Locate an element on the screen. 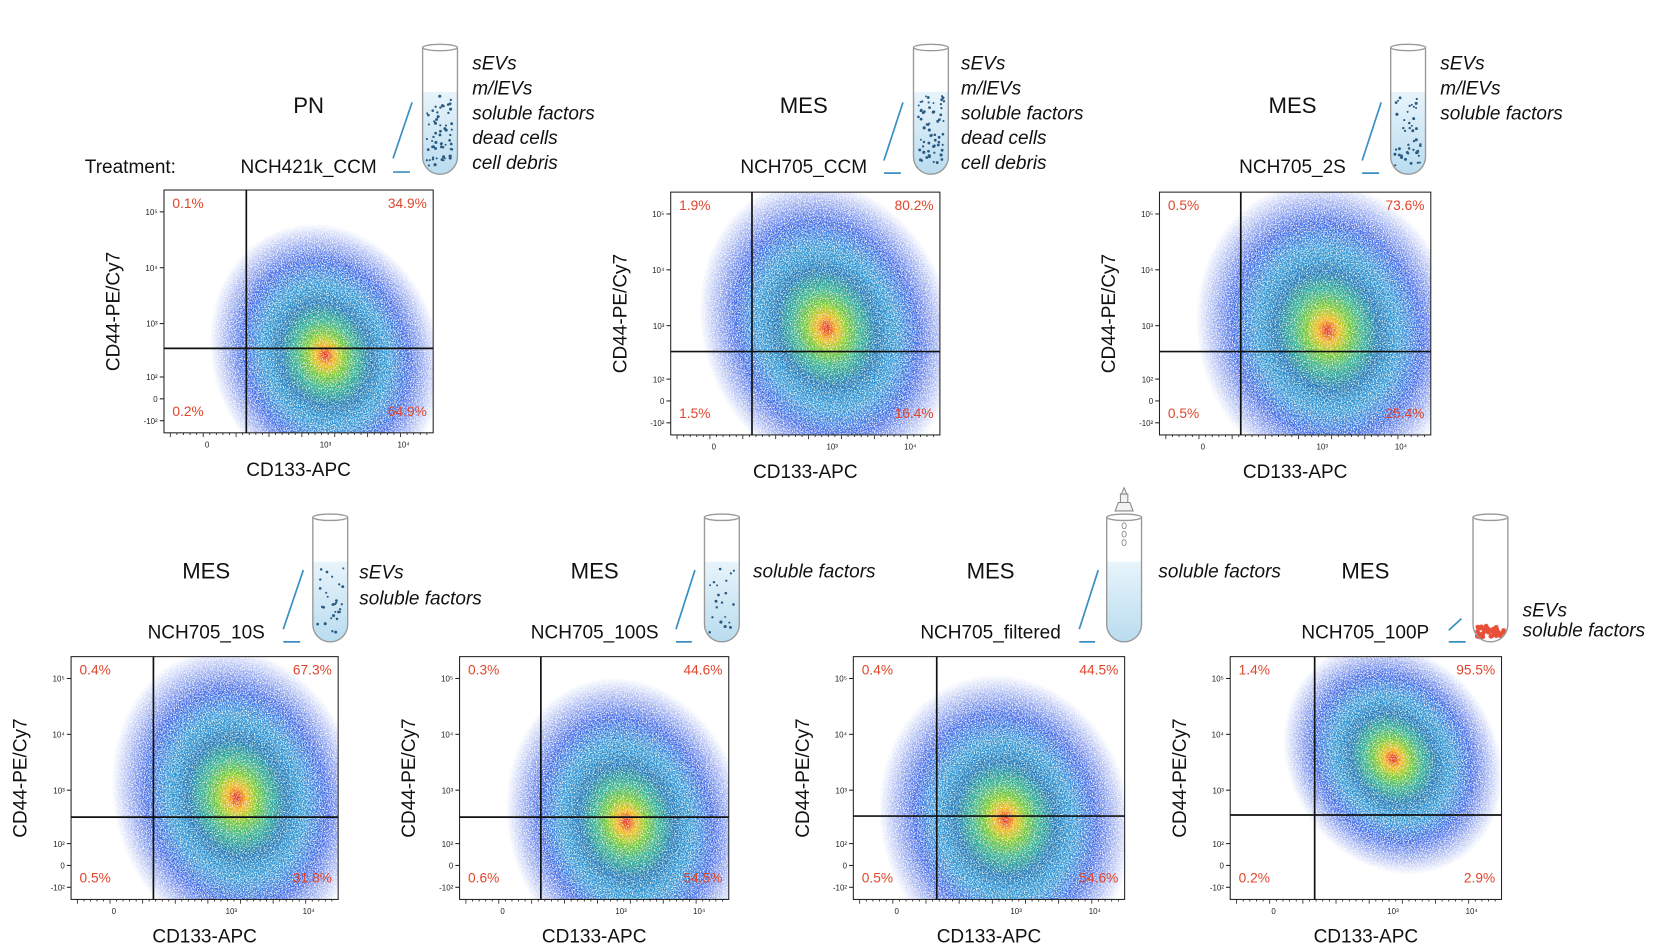  quadrant-value: 64.9% is located at coordinates (407, 411).